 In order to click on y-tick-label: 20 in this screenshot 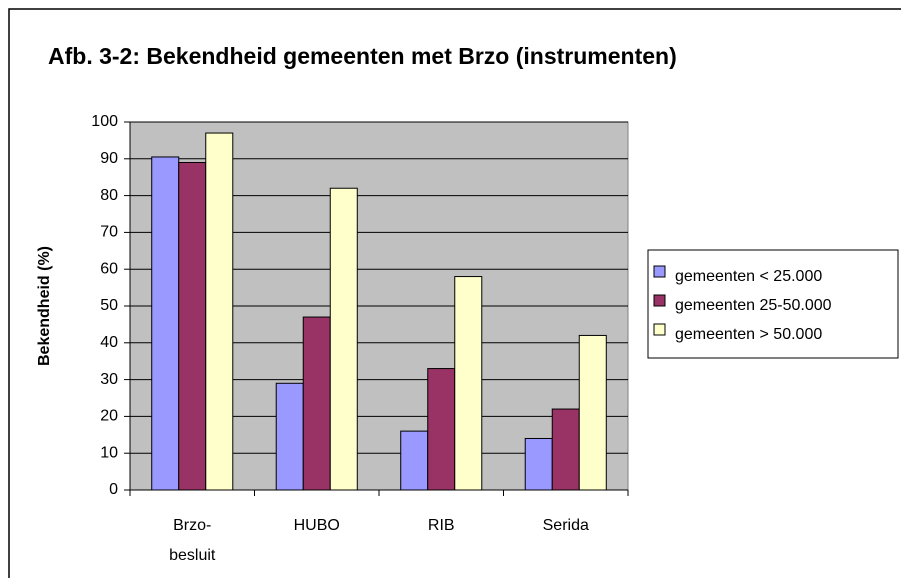, I will do `click(109, 416)`.